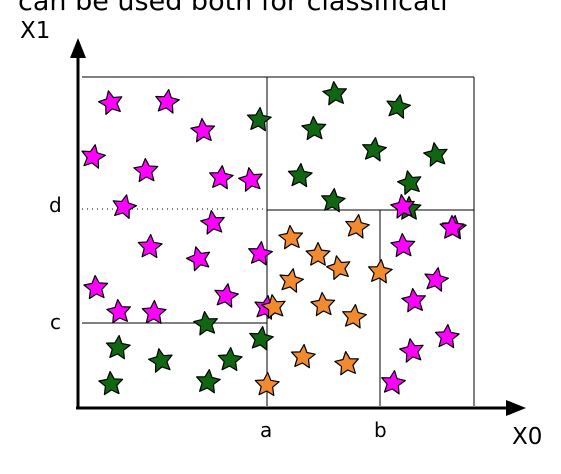 The height and width of the screenshot is (474, 561). What do you see at coordinates (527, 437) in the screenshot?
I see `x-axis-label: X0` at bounding box center [527, 437].